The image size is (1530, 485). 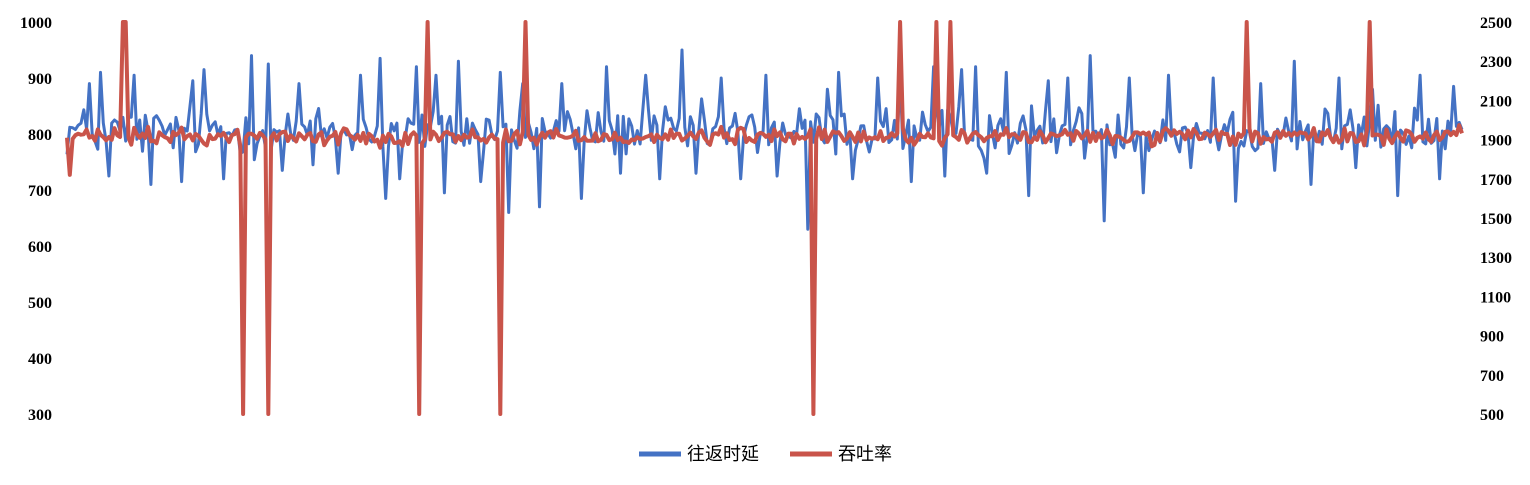 What do you see at coordinates (40, 303) in the screenshot?
I see `y-left-tick-label: 500` at bounding box center [40, 303].